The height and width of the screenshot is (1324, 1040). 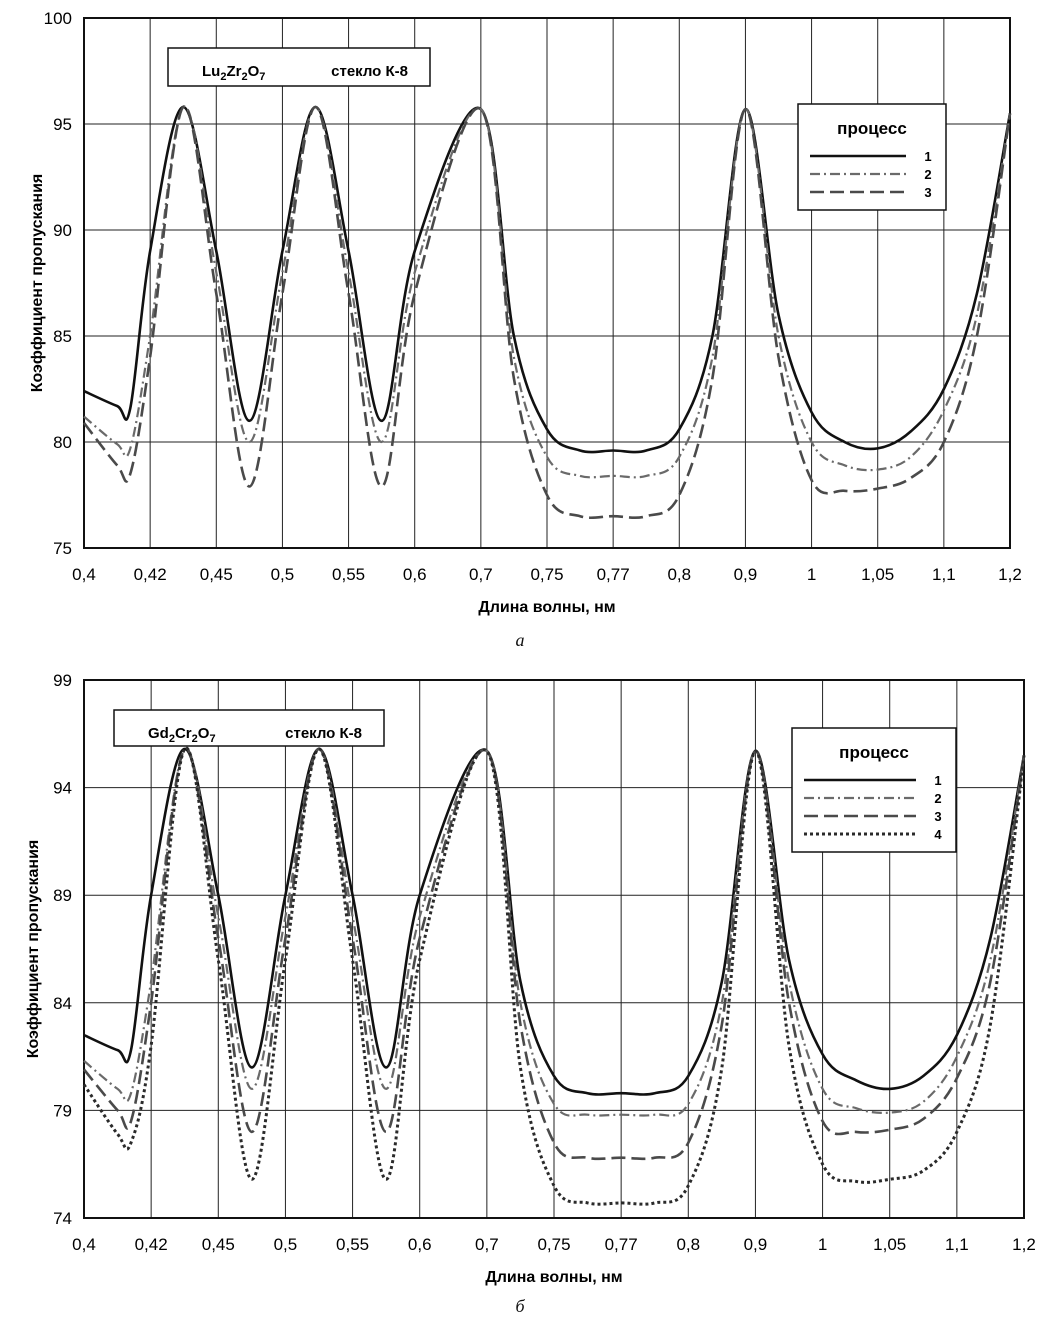 I want to click on y-tick-label: 89, so click(x=62, y=895).